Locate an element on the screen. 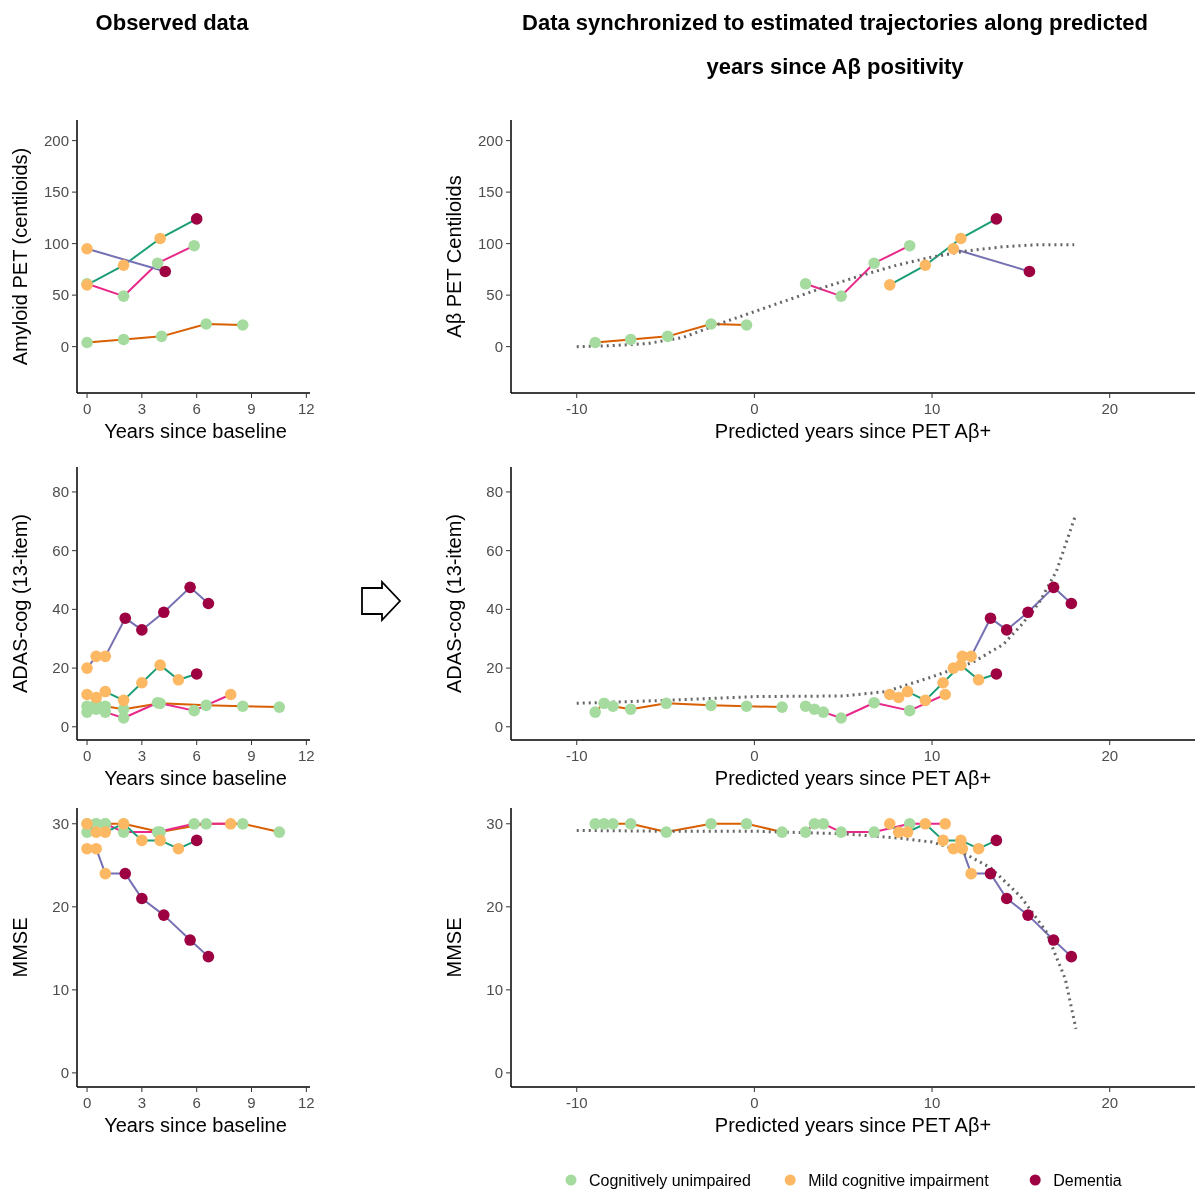 The height and width of the screenshot is (1193, 1203). chart-title: Data synchronized to estimated trajectories along predicted years since Aβ positivity is located at coordinates (835, 44).